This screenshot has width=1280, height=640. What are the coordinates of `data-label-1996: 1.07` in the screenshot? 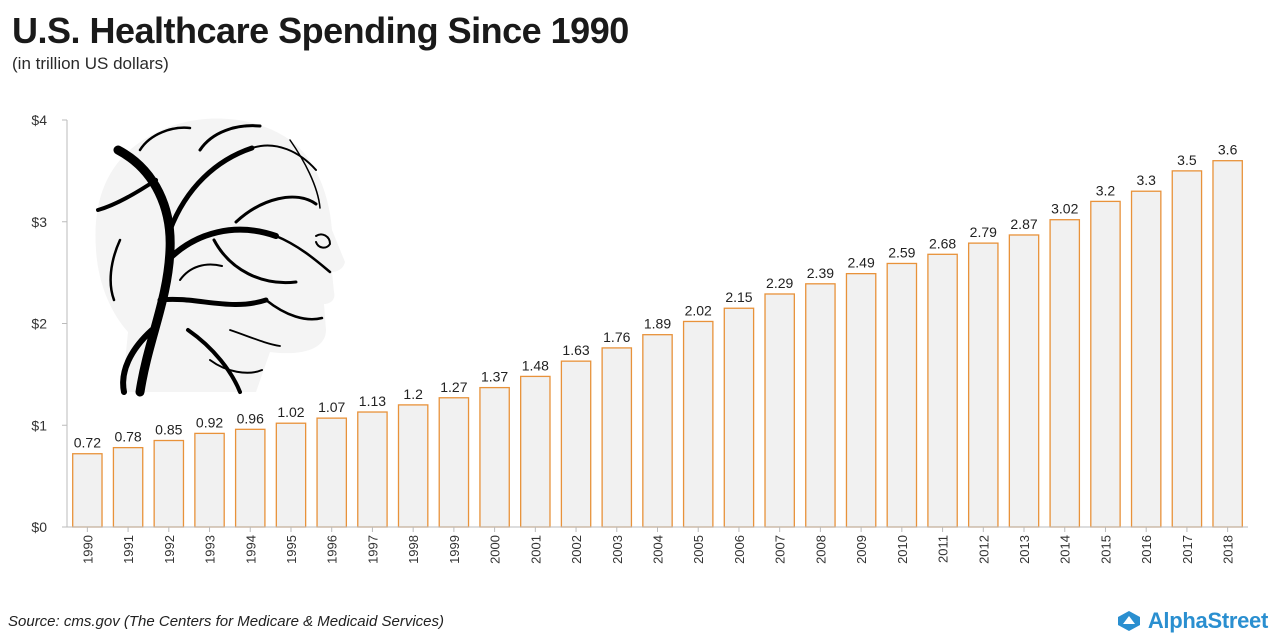 It's located at (331, 407).